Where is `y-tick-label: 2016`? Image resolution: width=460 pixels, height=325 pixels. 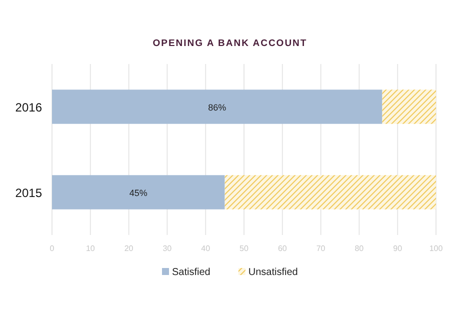 y-tick-label: 2016 is located at coordinates (28, 107).